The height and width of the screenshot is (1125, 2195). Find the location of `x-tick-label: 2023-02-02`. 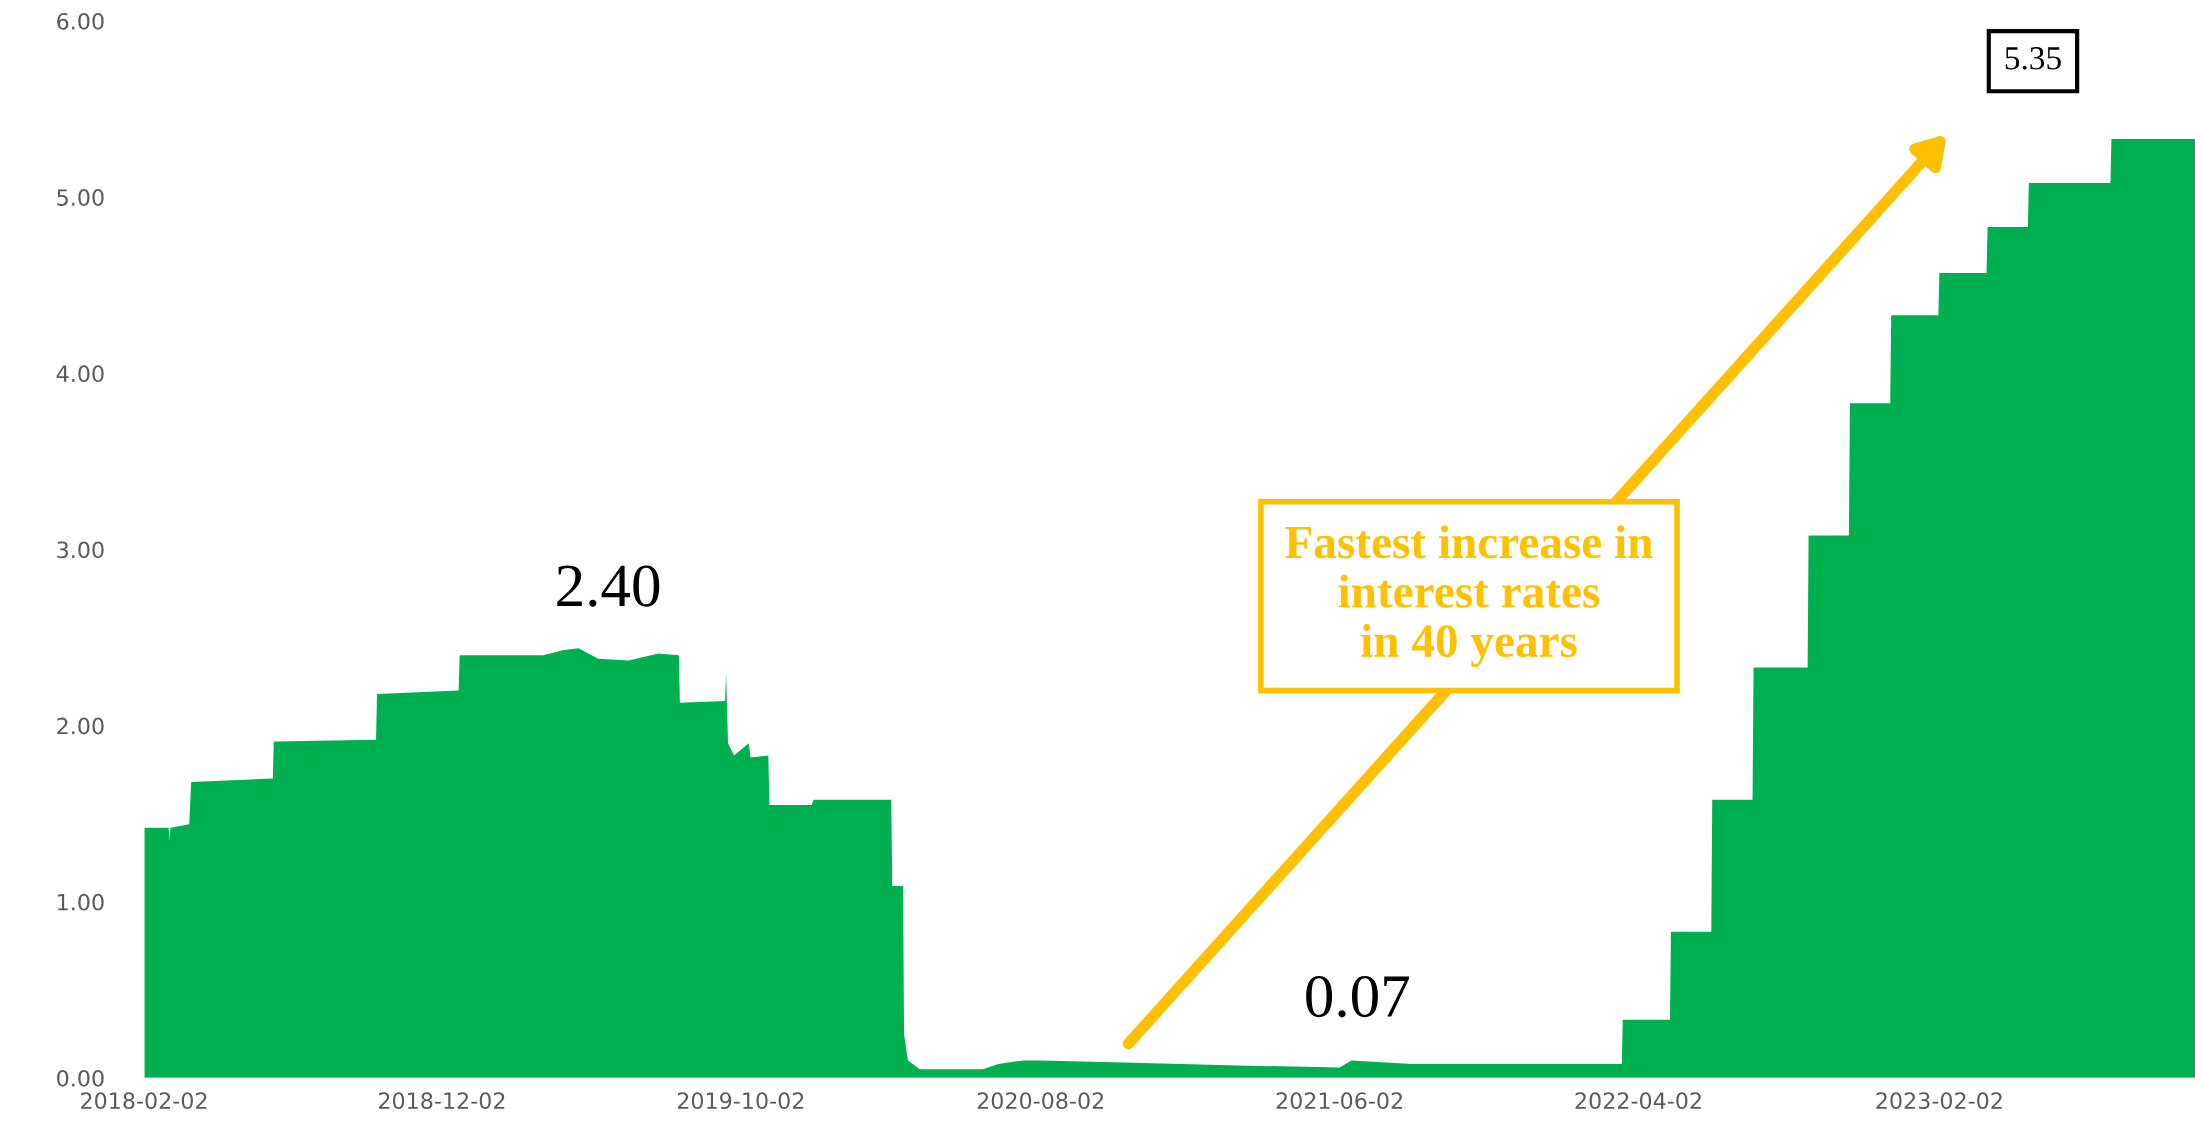

x-tick-label: 2023-02-02 is located at coordinates (1939, 1101).